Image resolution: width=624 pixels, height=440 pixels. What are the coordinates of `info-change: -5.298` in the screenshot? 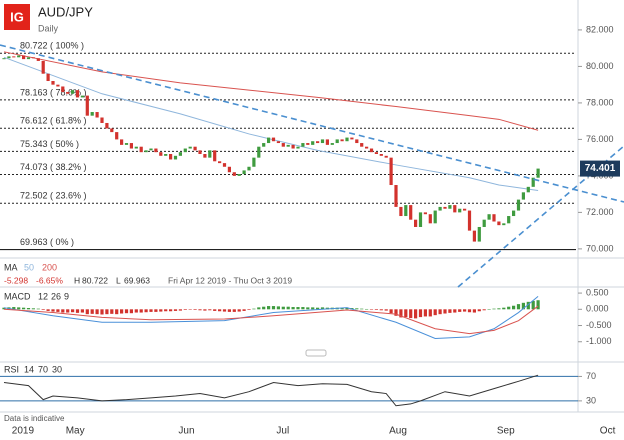 It's located at (16, 280).